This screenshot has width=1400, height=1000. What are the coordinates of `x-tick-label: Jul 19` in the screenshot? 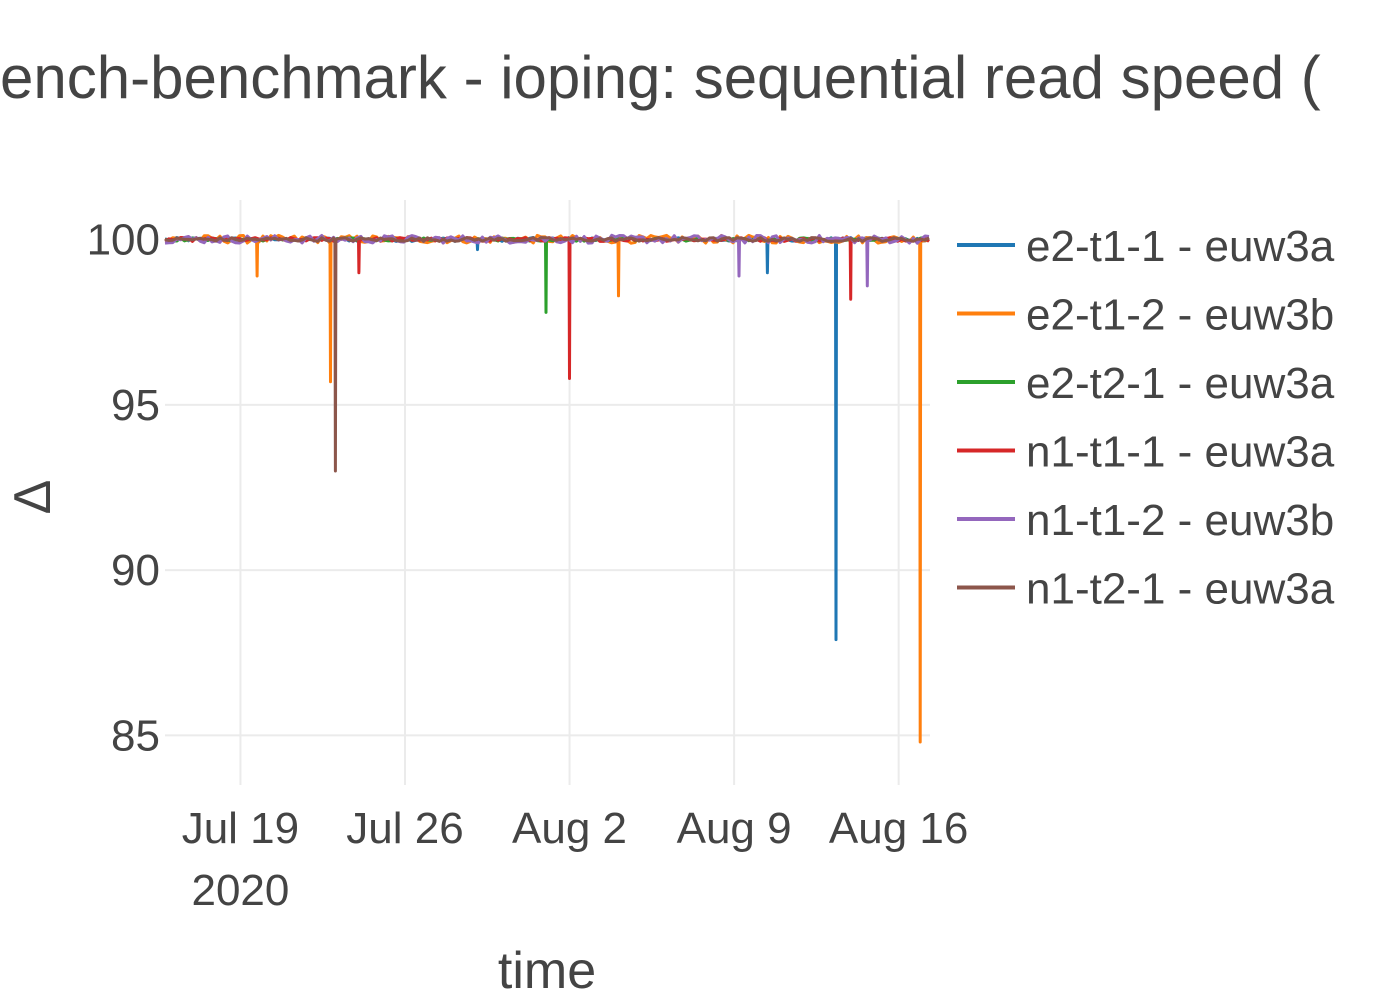 It's located at (240, 828).